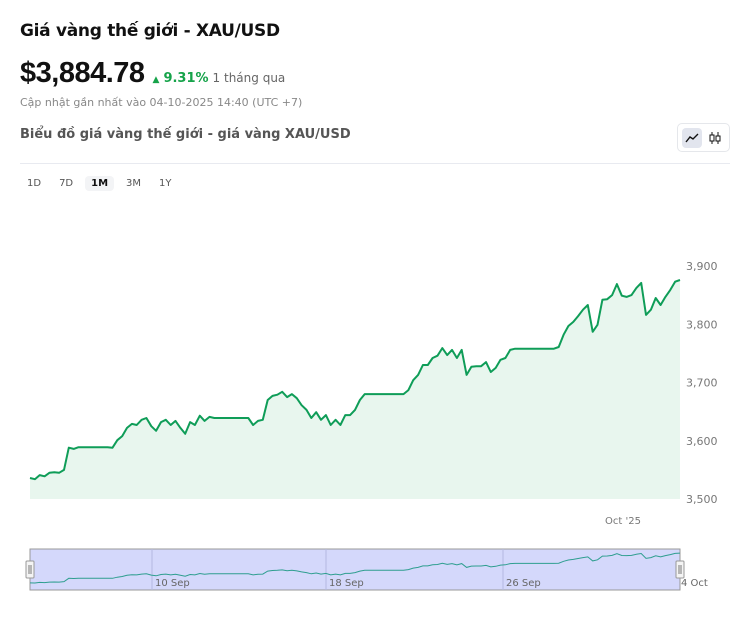 This screenshot has height=634, width=750. I want to click on navigator-line, so click(355, 568).